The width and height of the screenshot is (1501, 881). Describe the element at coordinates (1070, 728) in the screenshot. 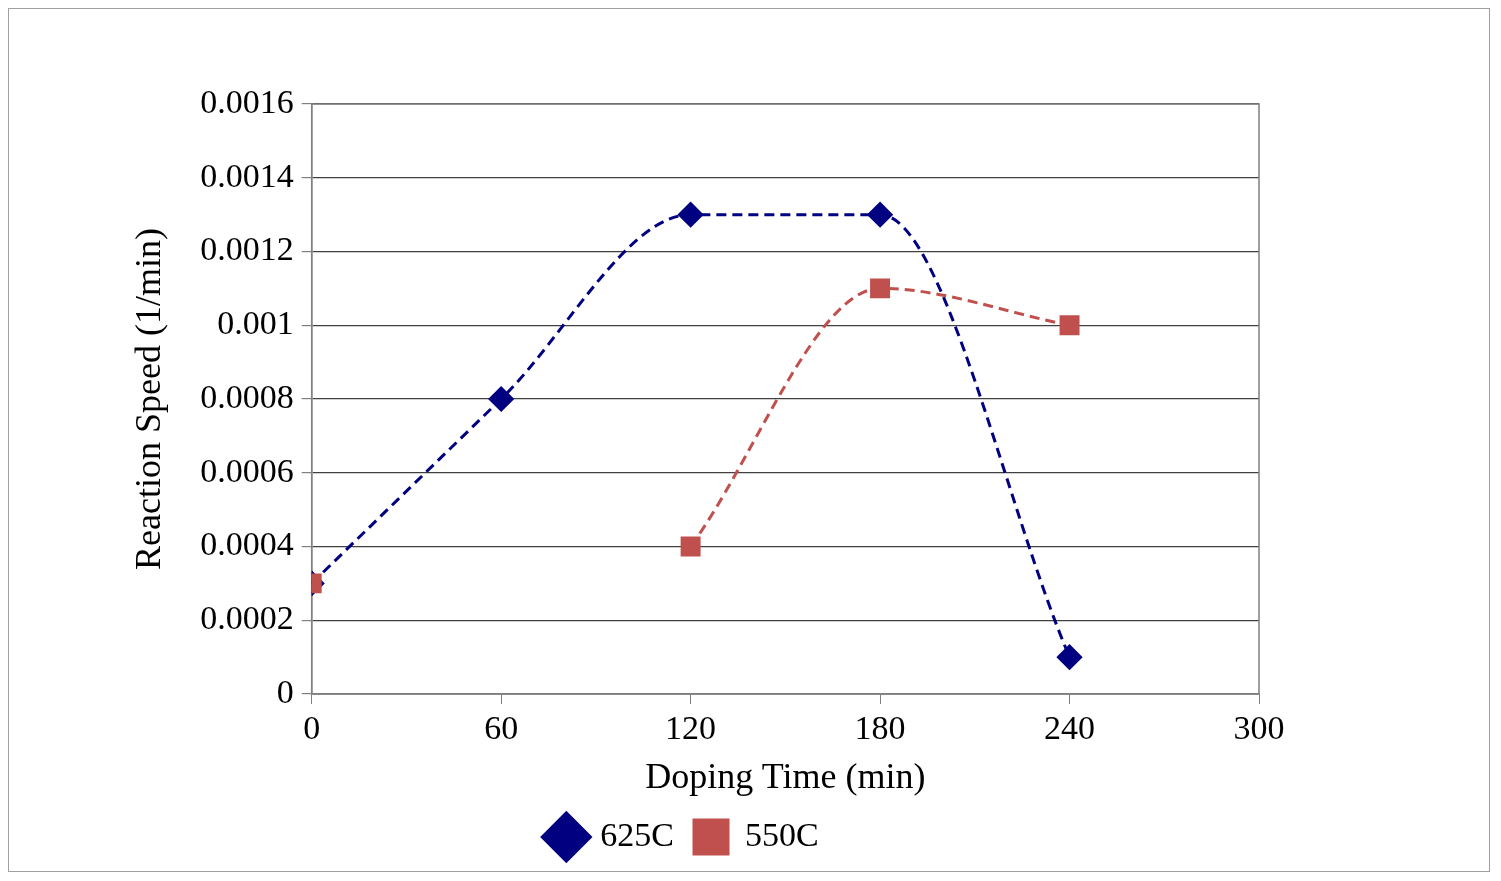

I see `x-tick-label: 240` at that location.